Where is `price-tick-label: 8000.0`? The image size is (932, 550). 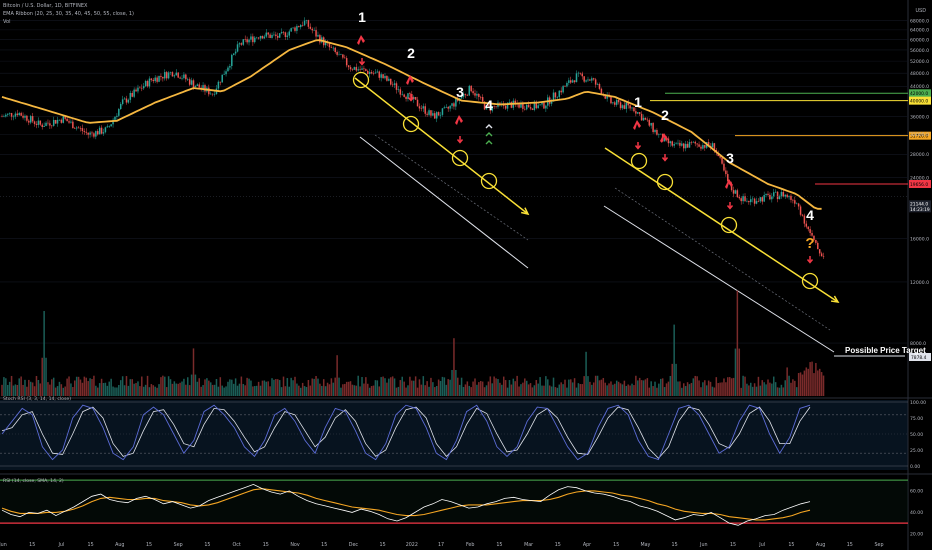
price-tick-label: 8000.0 is located at coordinates (918, 344).